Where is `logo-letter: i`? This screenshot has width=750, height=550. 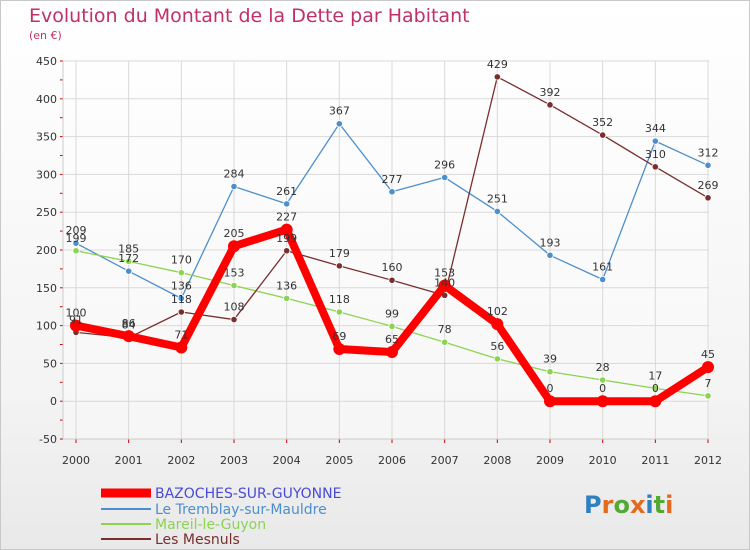
logo-letter: i is located at coordinates (649, 505).